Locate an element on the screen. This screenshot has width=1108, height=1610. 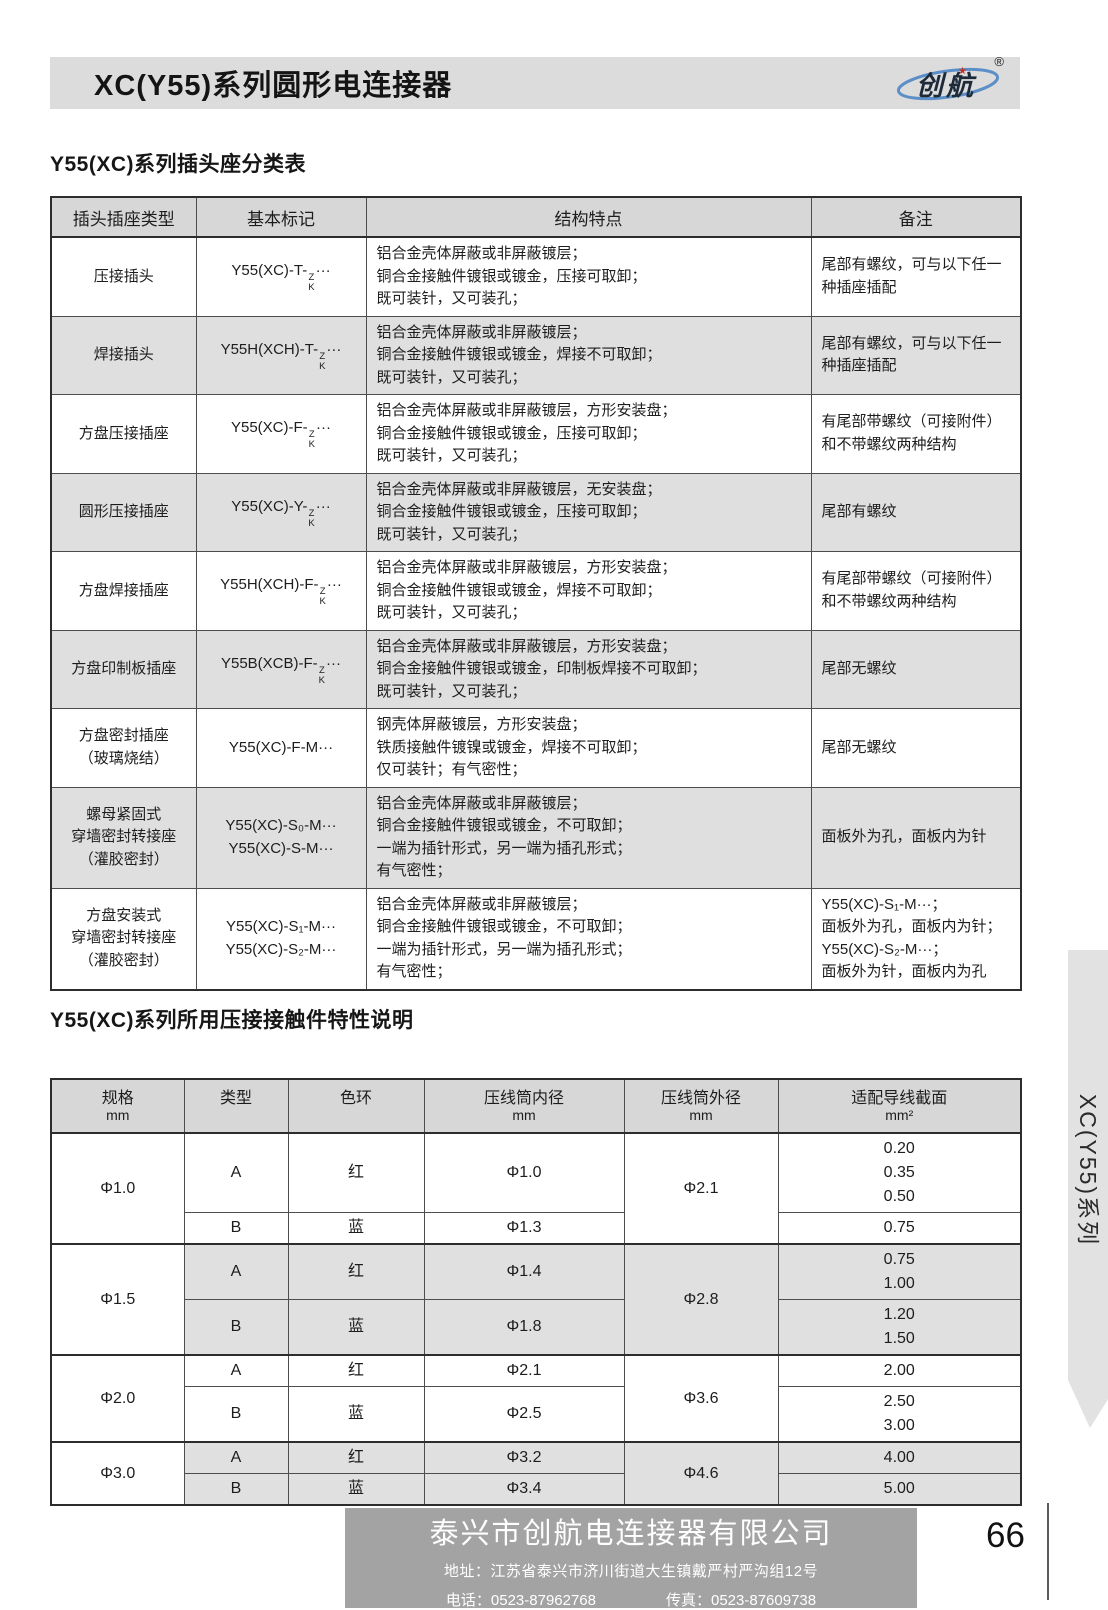
contact-spec-row: Φ3.0 A 红 Φ3.2 Φ4.6 4.00 is located at coordinates (536, 1473).